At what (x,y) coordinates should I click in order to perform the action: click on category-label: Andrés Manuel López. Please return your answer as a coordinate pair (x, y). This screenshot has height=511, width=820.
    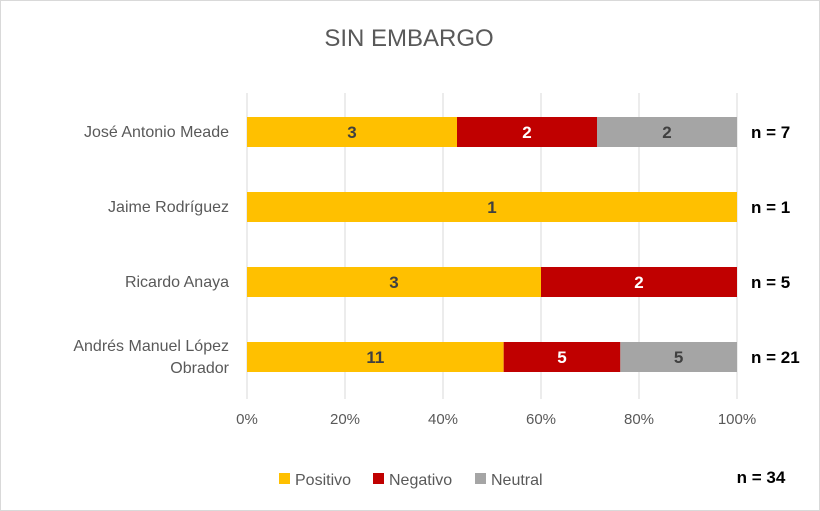
    Looking at the image, I should click on (151, 346).